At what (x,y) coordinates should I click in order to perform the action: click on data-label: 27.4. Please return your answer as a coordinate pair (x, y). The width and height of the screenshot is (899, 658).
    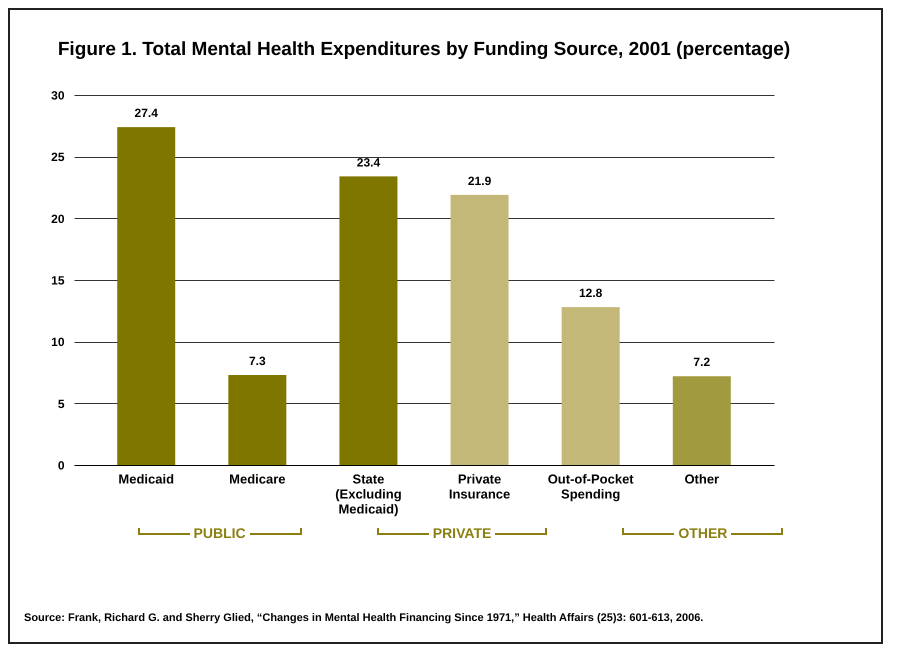
    Looking at the image, I should click on (146, 113).